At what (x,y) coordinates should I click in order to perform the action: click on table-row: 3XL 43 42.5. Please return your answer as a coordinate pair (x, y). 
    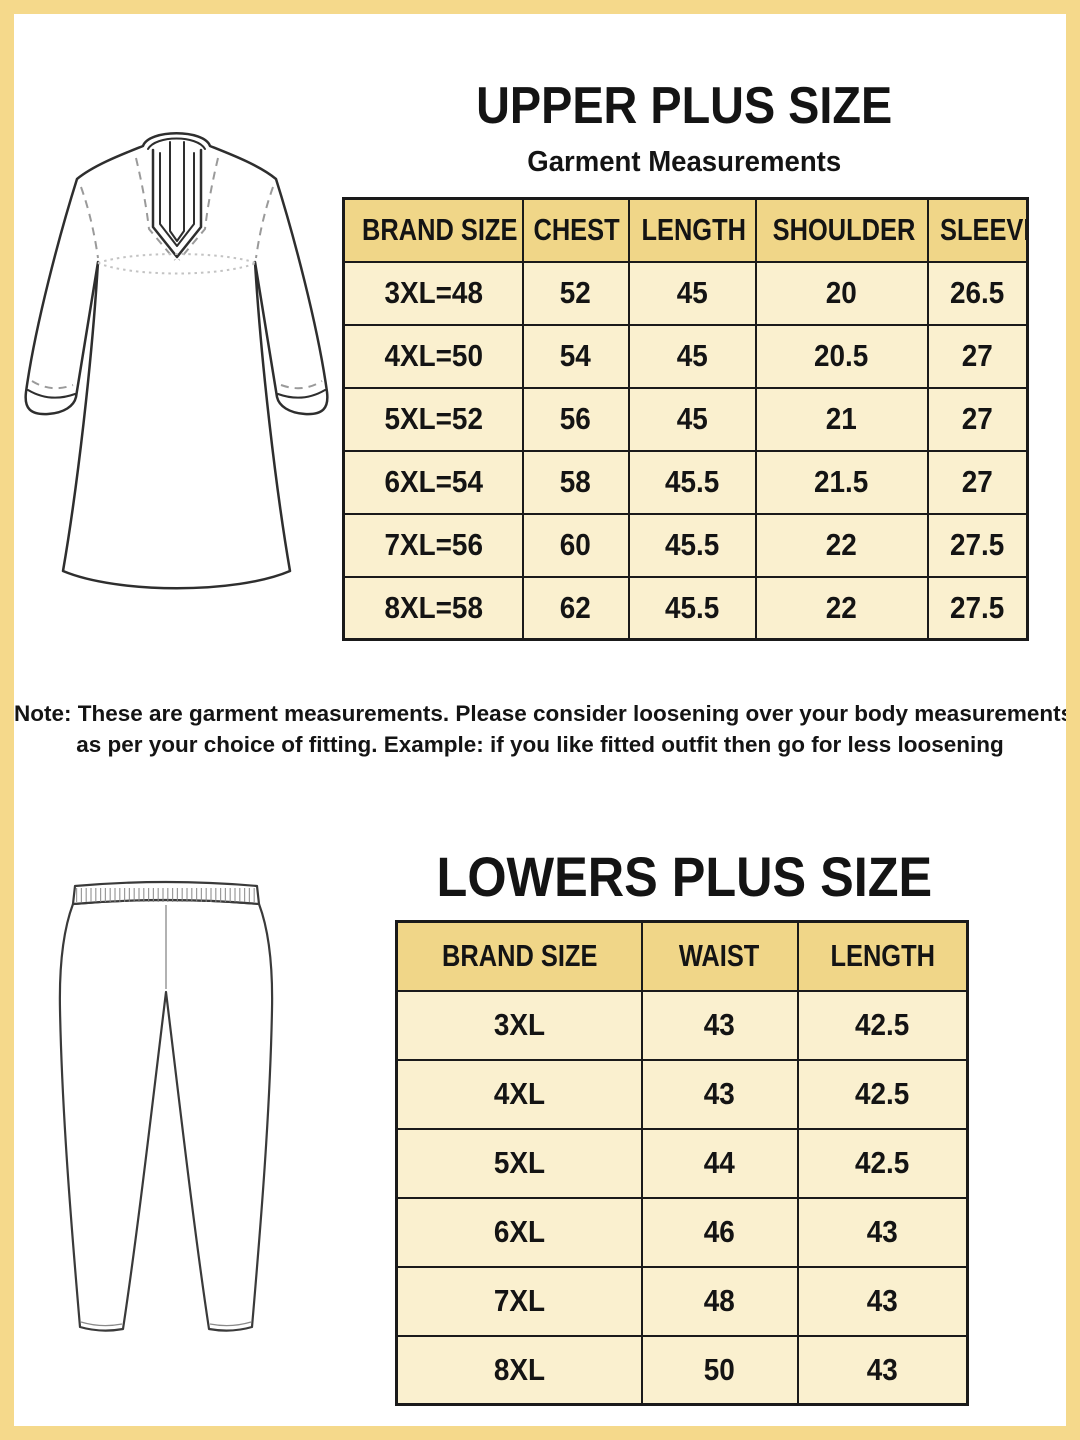
    Looking at the image, I should click on (682, 1025).